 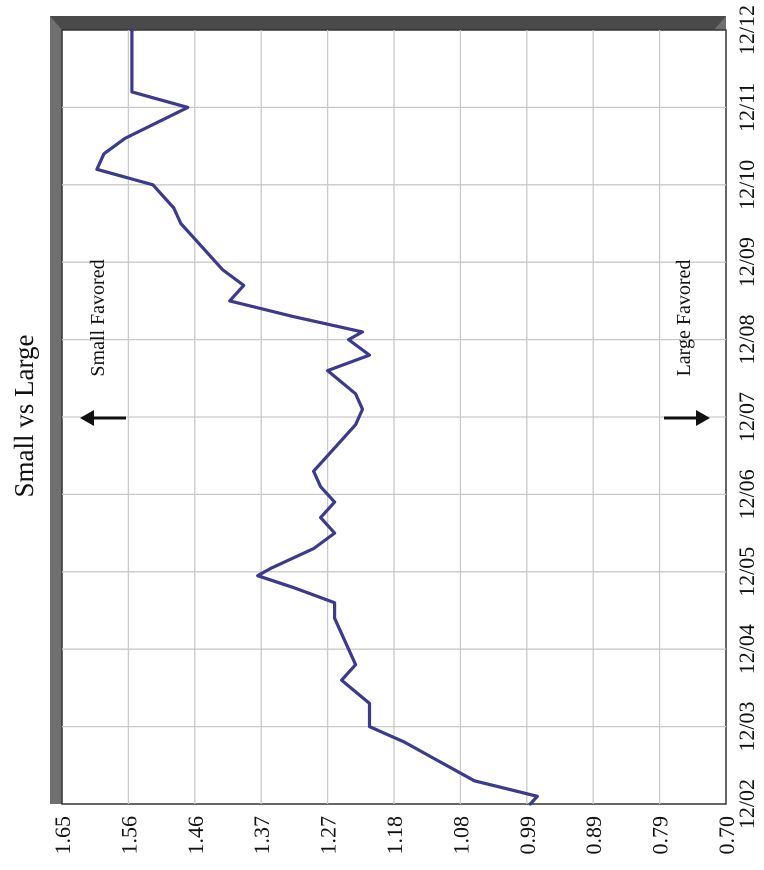 What do you see at coordinates (703, 418) in the screenshot?
I see `large-favored-arrow-head` at bounding box center [703, 418].